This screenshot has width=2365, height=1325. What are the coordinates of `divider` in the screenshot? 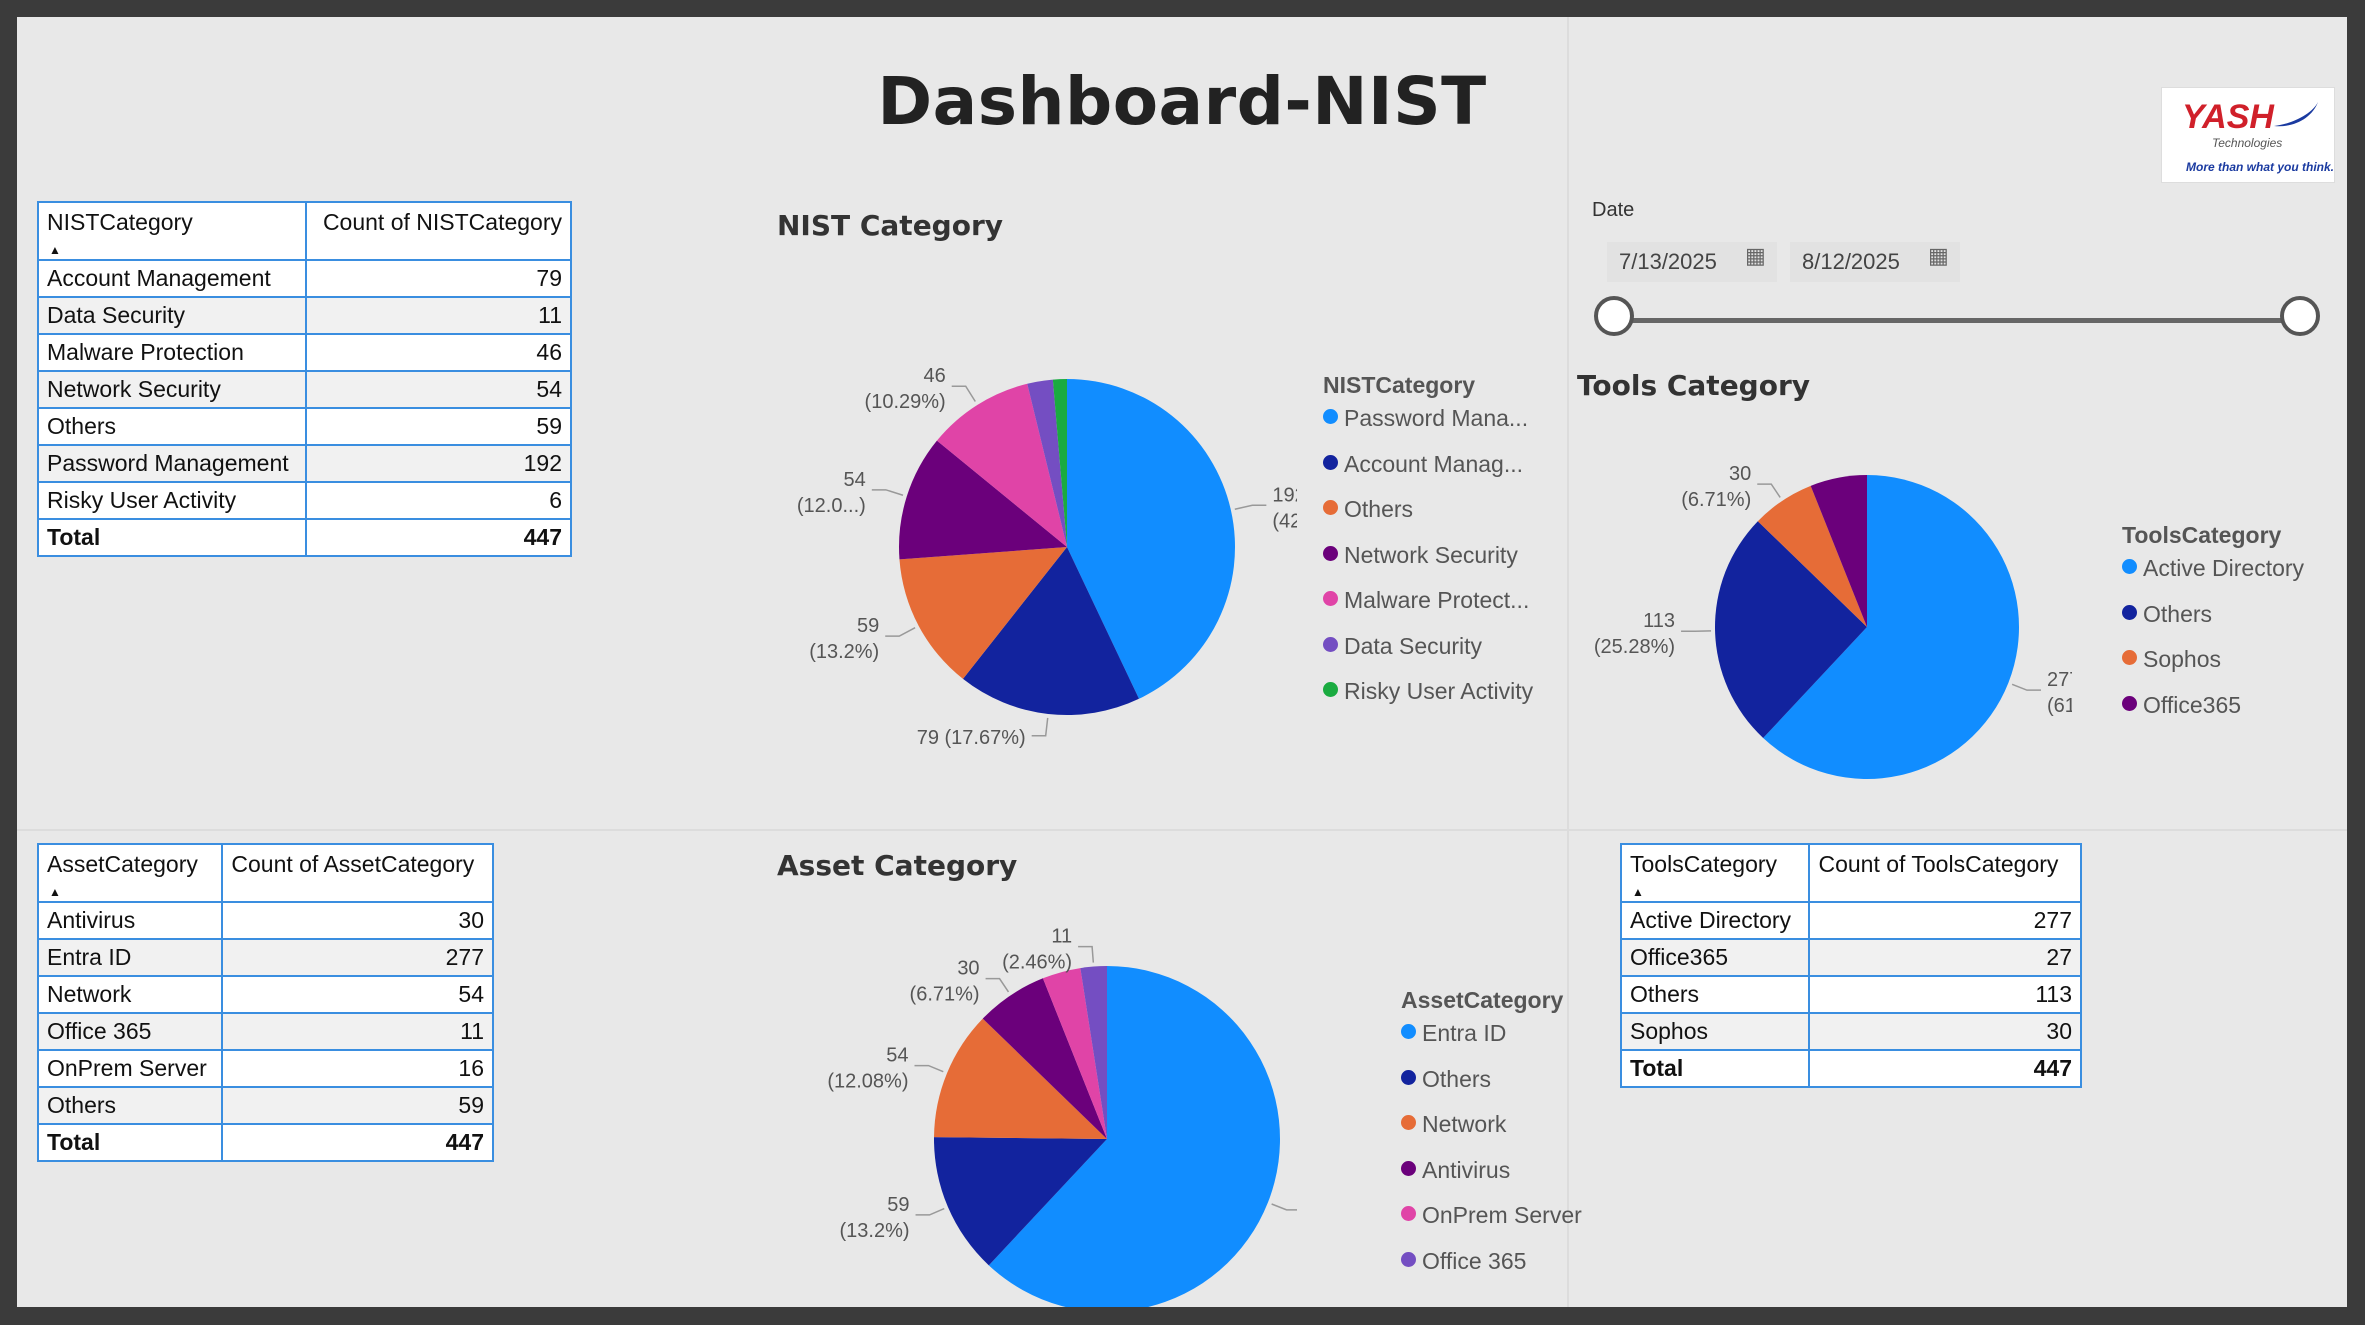 It's located at (1182, 830).